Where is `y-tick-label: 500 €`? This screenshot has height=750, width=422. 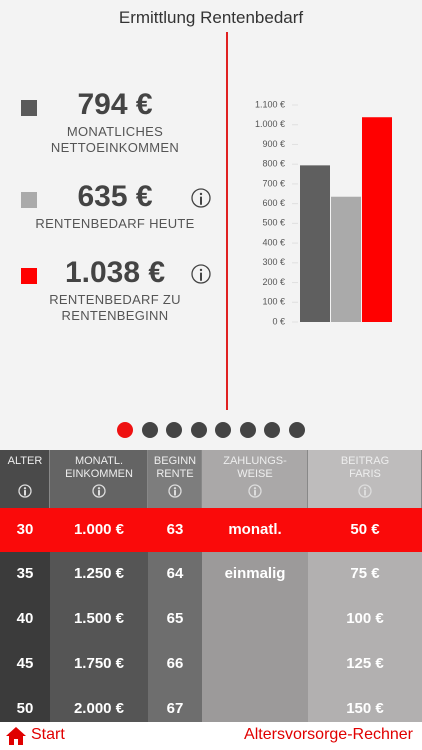
y-tick-label: 500 € is located at coordinates (273, 223).